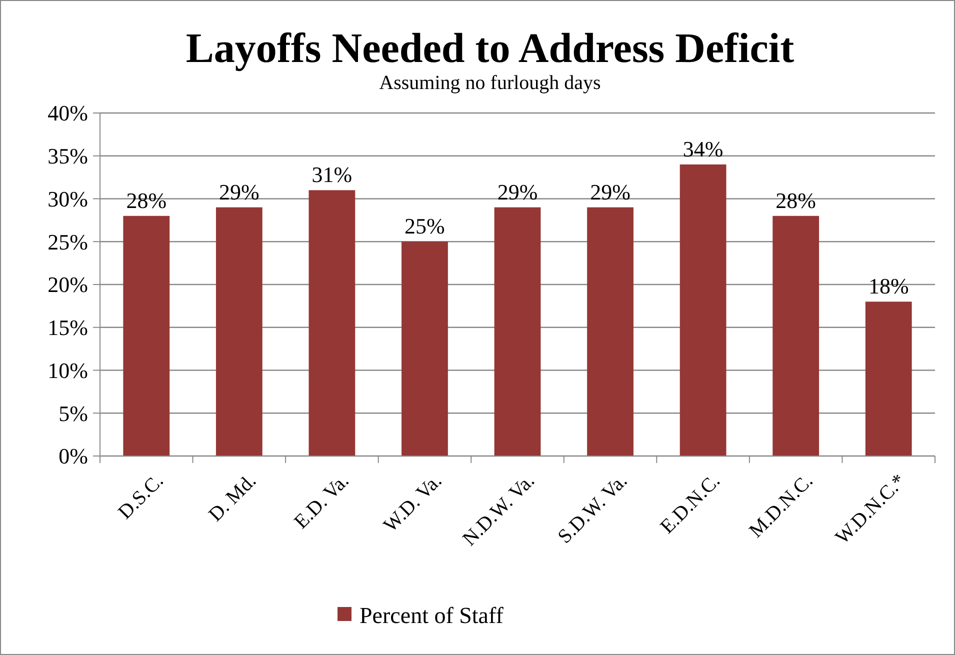 Image resolution: width=955 pixels, height=655 pixels. I want to click on y-tick-label: 10%, so click(68, 370).